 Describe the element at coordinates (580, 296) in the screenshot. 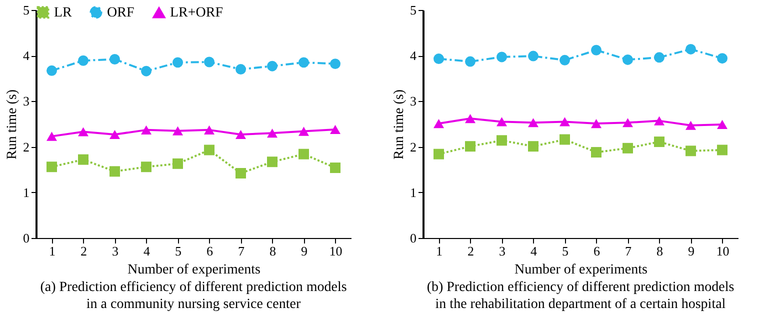

I see `text: (b) Prediction efficiency of different prediction models in the rehabilitation department of a certain hospital` at that location.